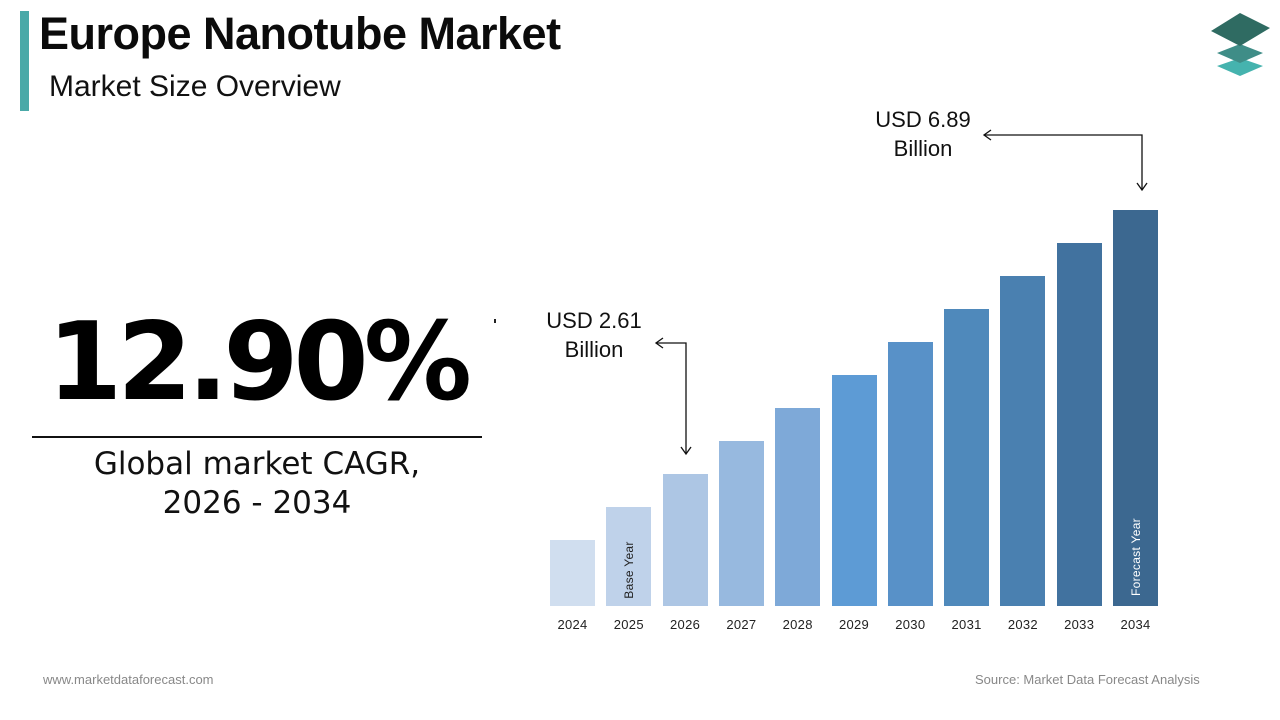 The width and height of the screenshot is (1280, 720). Describe the element at coordinates (594, 335) in the screenshot. I see `callout-start: USD 2.61 Billion` at that location.